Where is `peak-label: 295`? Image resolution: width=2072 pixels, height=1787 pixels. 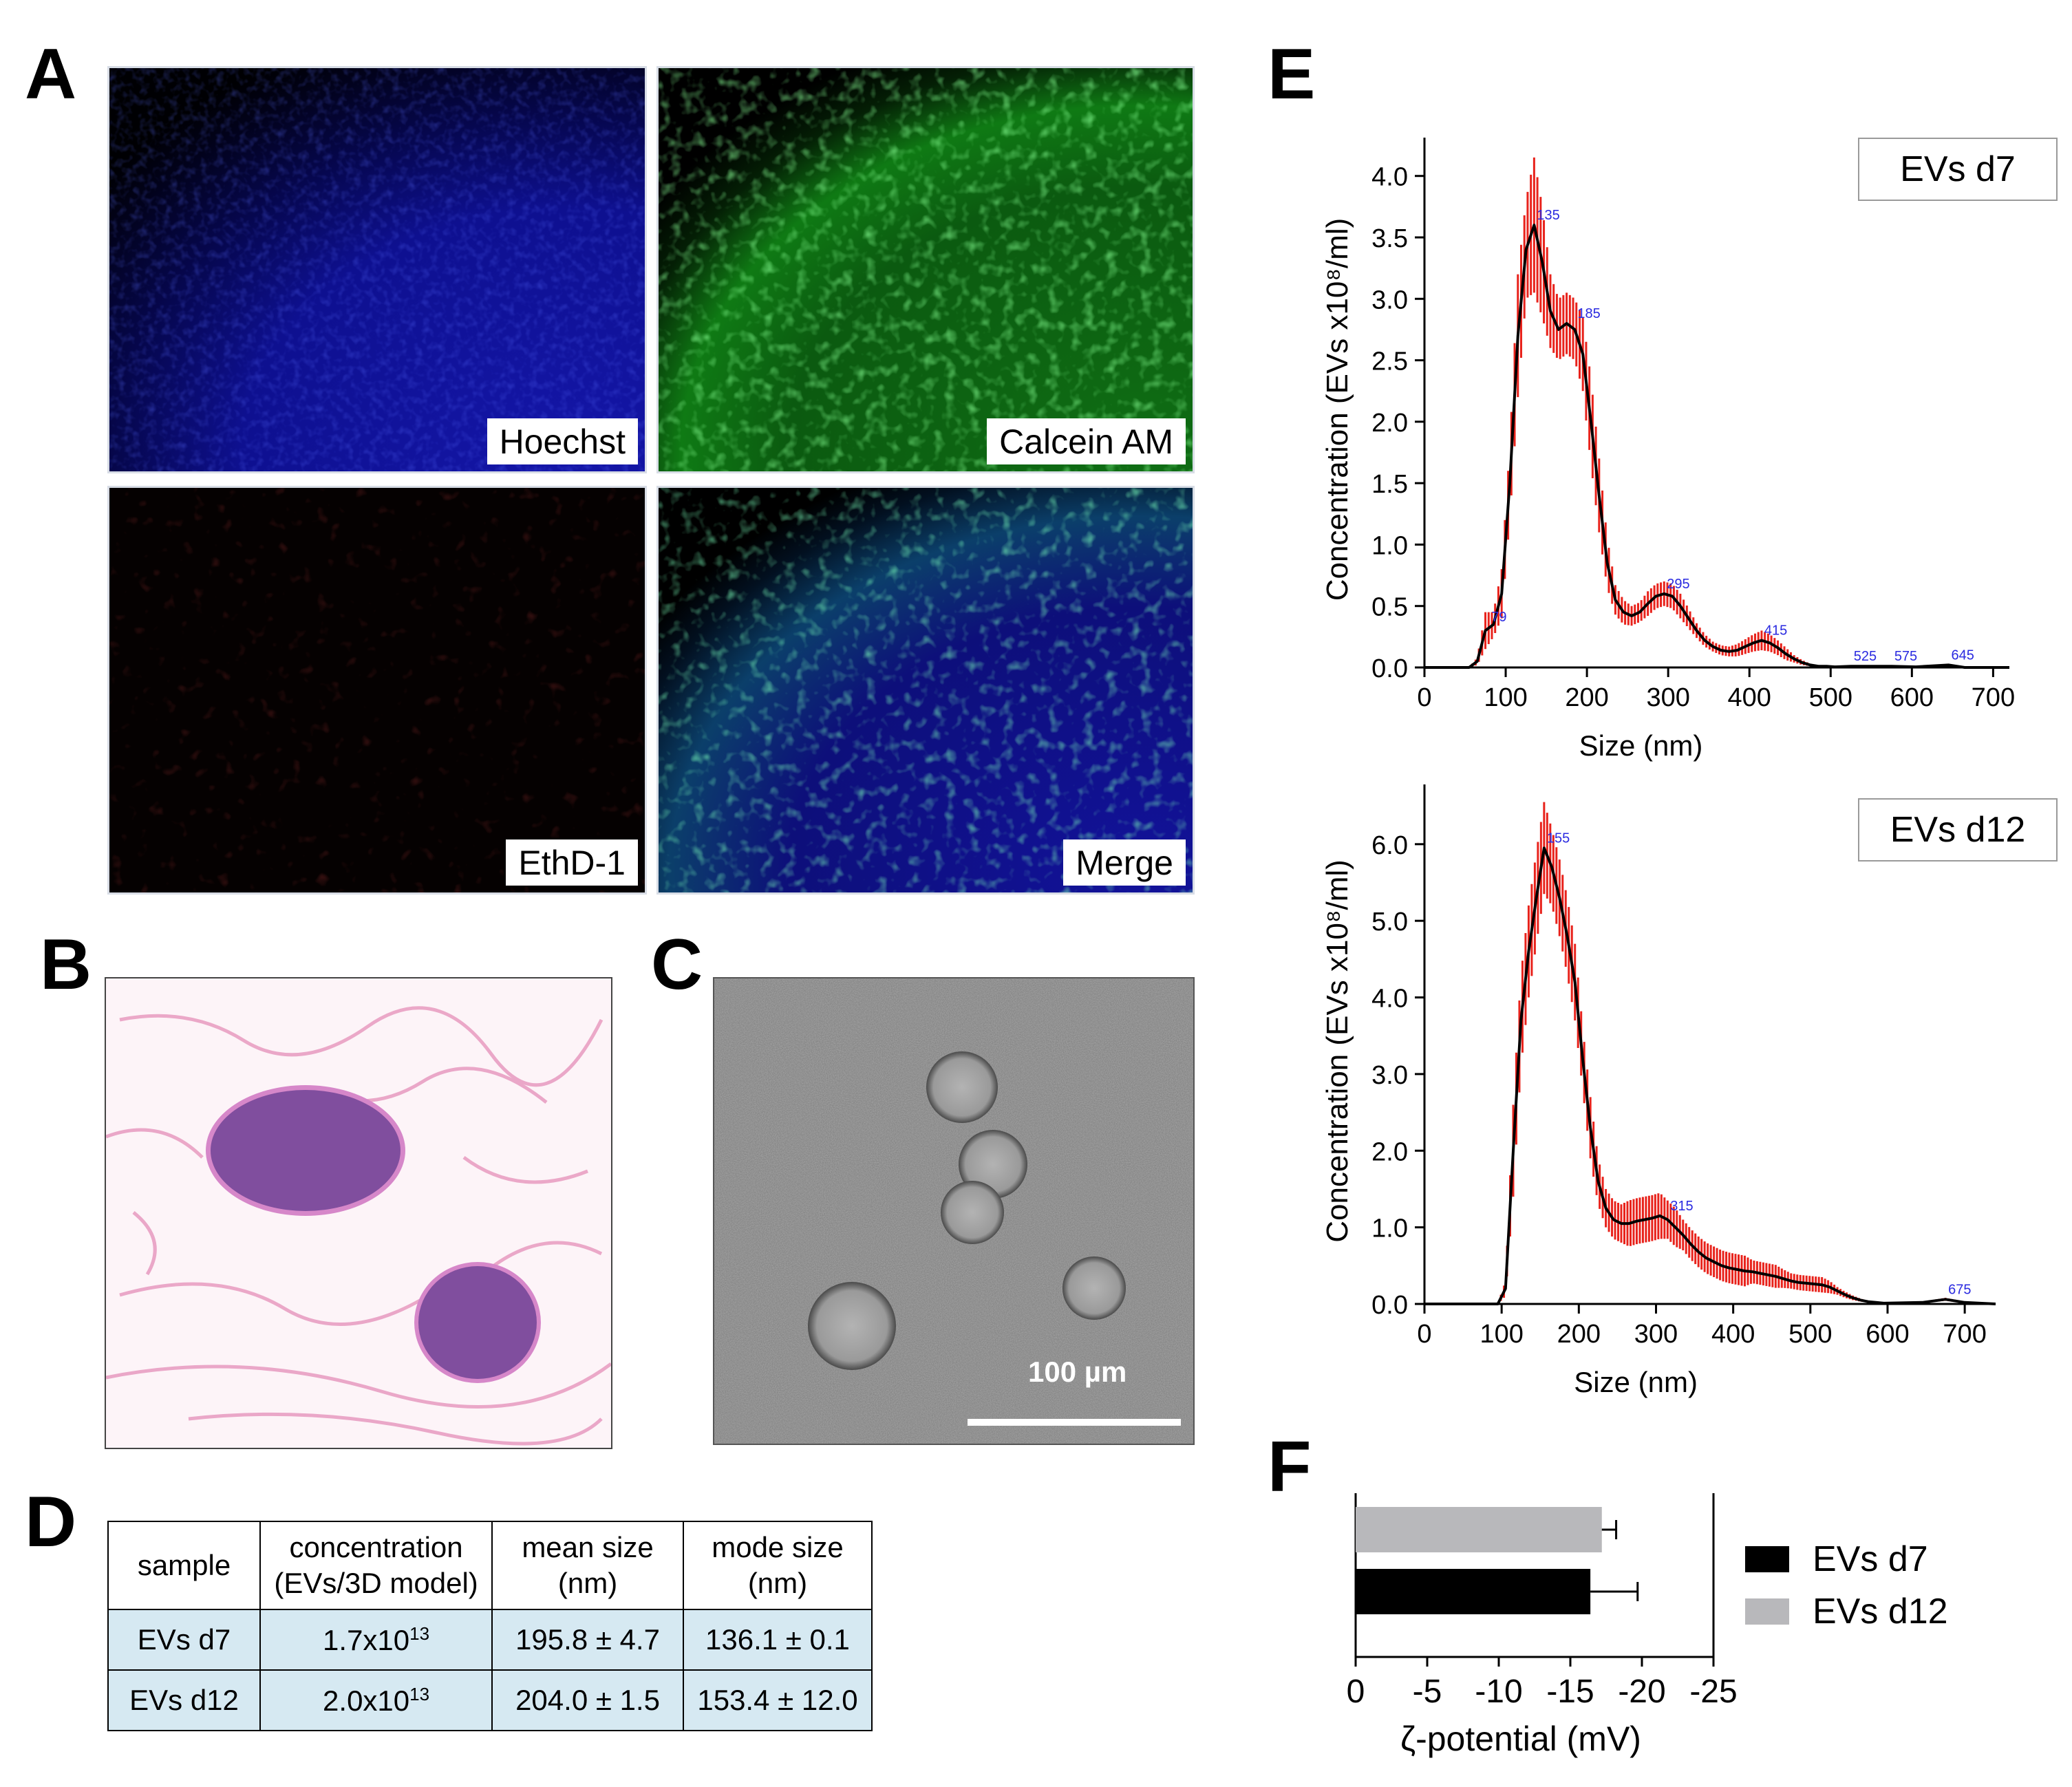 peak-label: 295 is located at coordinates (1678, 584).